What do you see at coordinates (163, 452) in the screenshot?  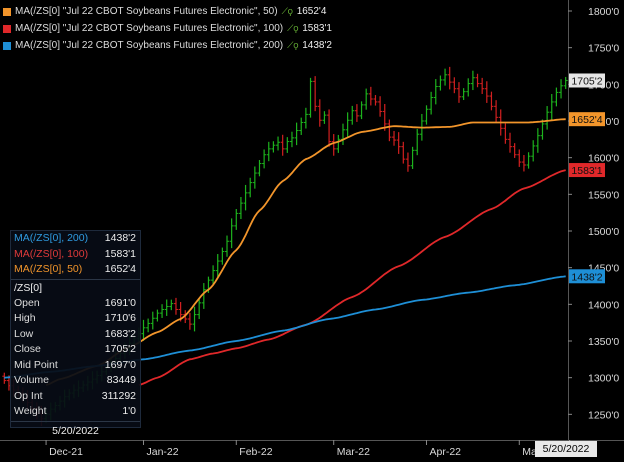 I see `x-tick-label: Jan-22` at bounding box center [163, 452].